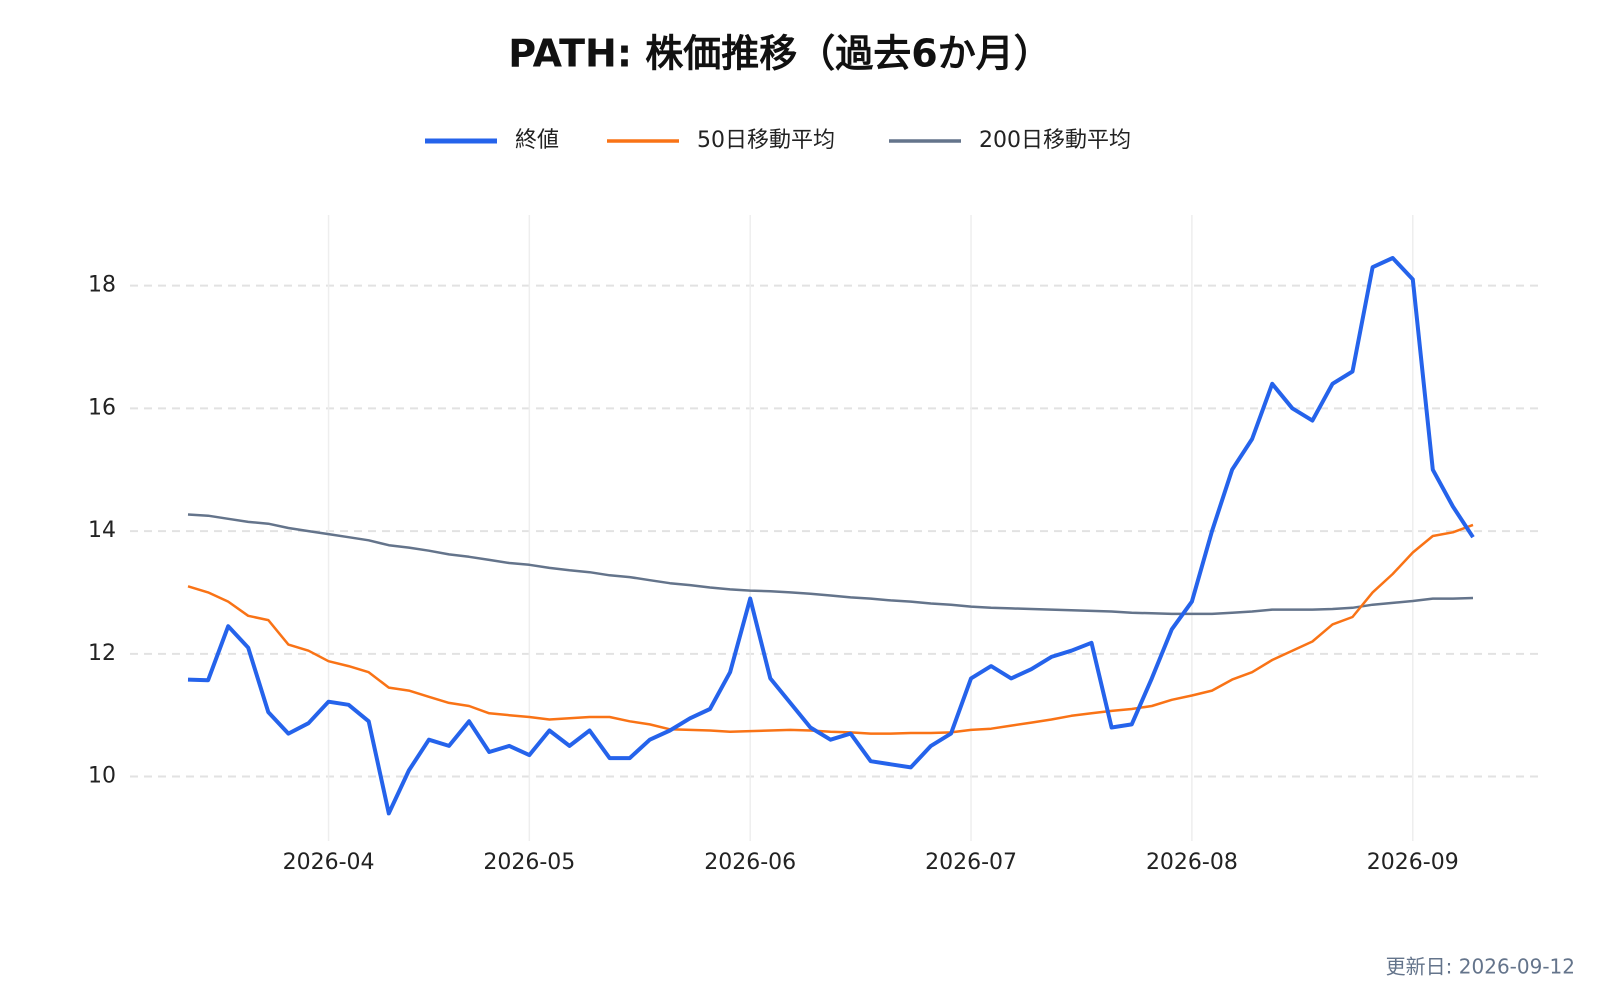  What do you see at coordinates (971, 862) in the screenshot?
I see `x-tick-label: 2026-07` at bounding box center [971, 862].